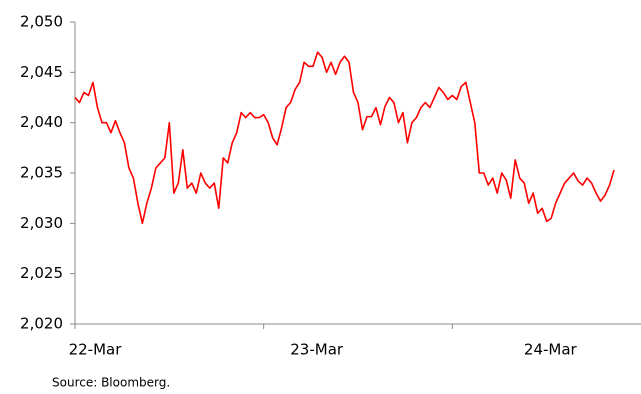  I want to click on y-tick-label: 2,045, so click(41, 72).